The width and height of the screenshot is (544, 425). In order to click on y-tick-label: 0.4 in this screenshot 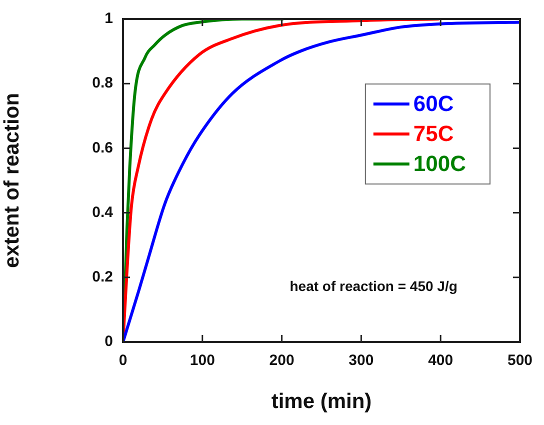, I will do `click(103, 212)`.